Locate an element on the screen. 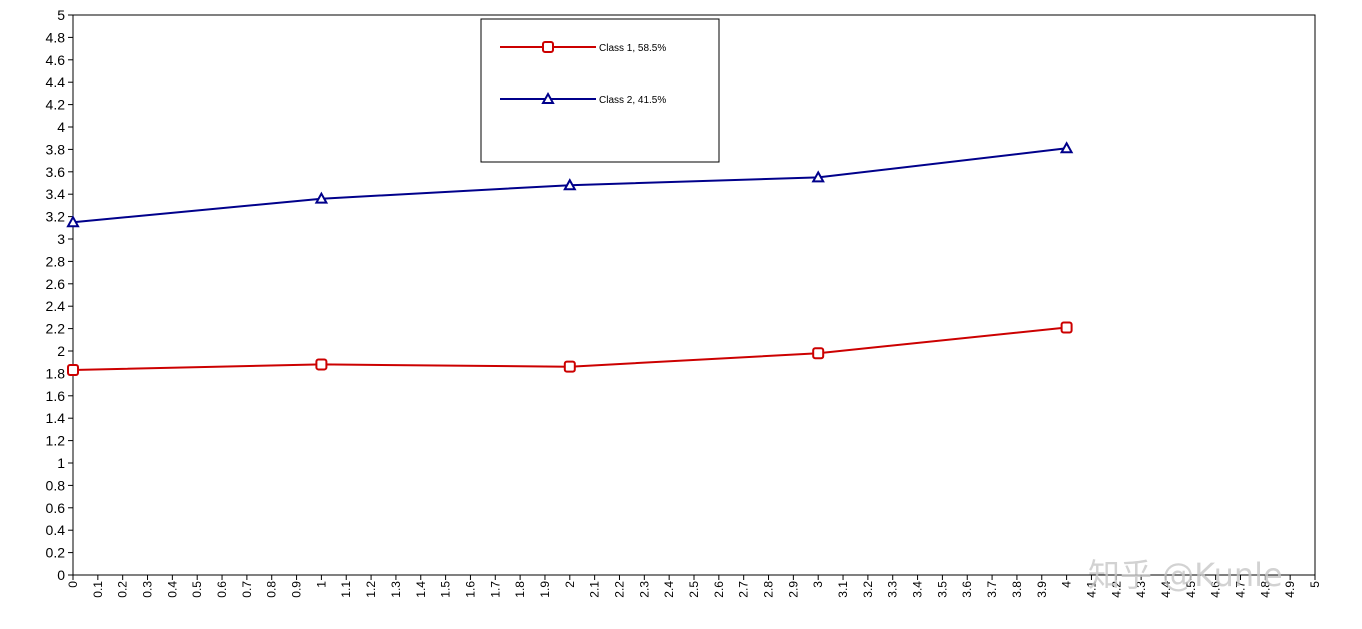 This screenshot has width=1362, height=629. x-tick-label: 3.1 is located at coordinates (843, 589).